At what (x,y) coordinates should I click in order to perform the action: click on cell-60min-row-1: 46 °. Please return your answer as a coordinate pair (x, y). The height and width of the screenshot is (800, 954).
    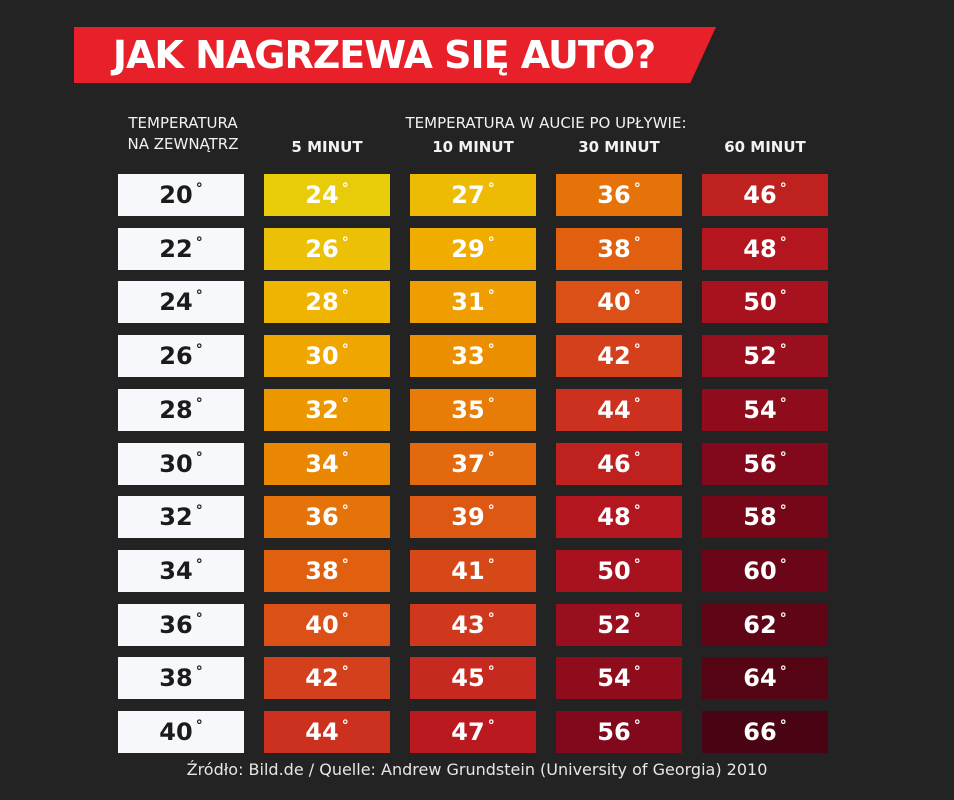
    Looking at the image, I should click on (765, 195).